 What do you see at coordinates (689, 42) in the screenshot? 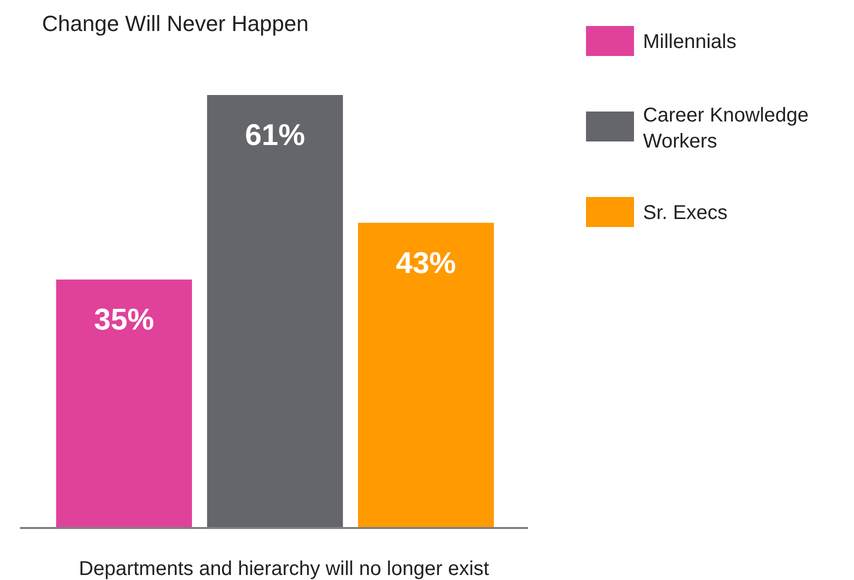
I see `legend-label: Millennials` at bounding box center [689, 42].